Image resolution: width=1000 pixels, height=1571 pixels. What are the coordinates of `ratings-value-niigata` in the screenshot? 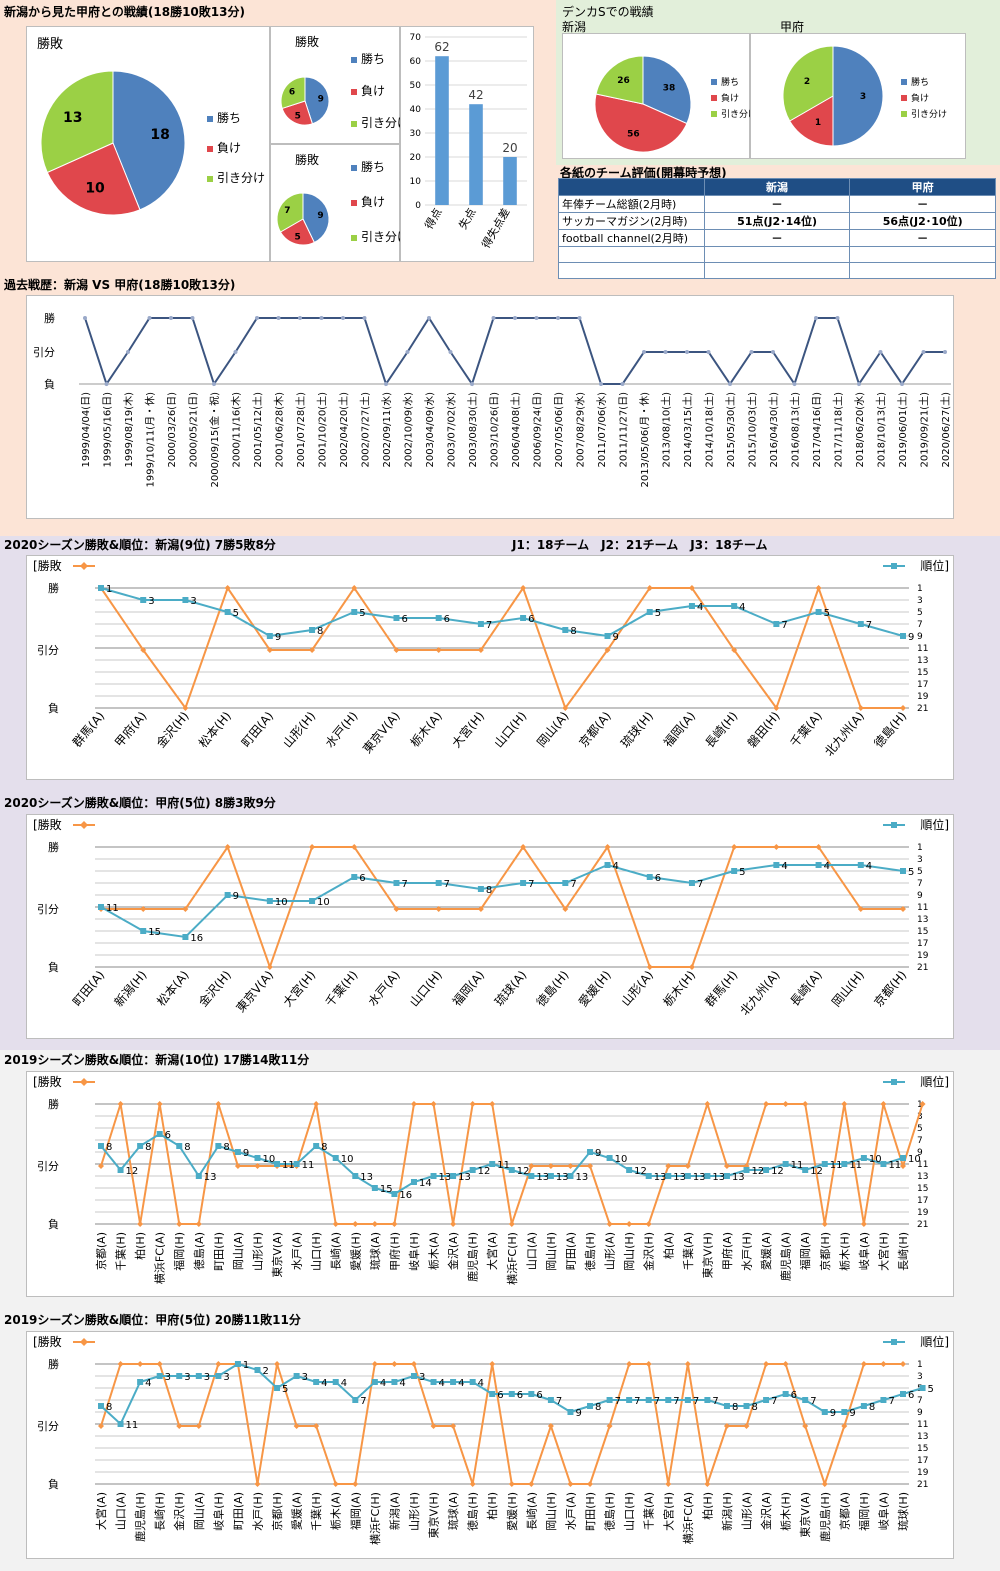 It's located at (777, 270).